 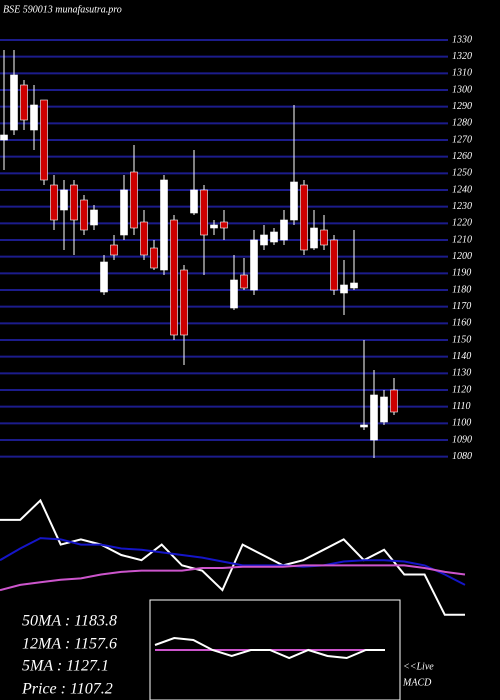 I want to click on legend-text: 12MA : 1157.6, so click(x=69, y=644).